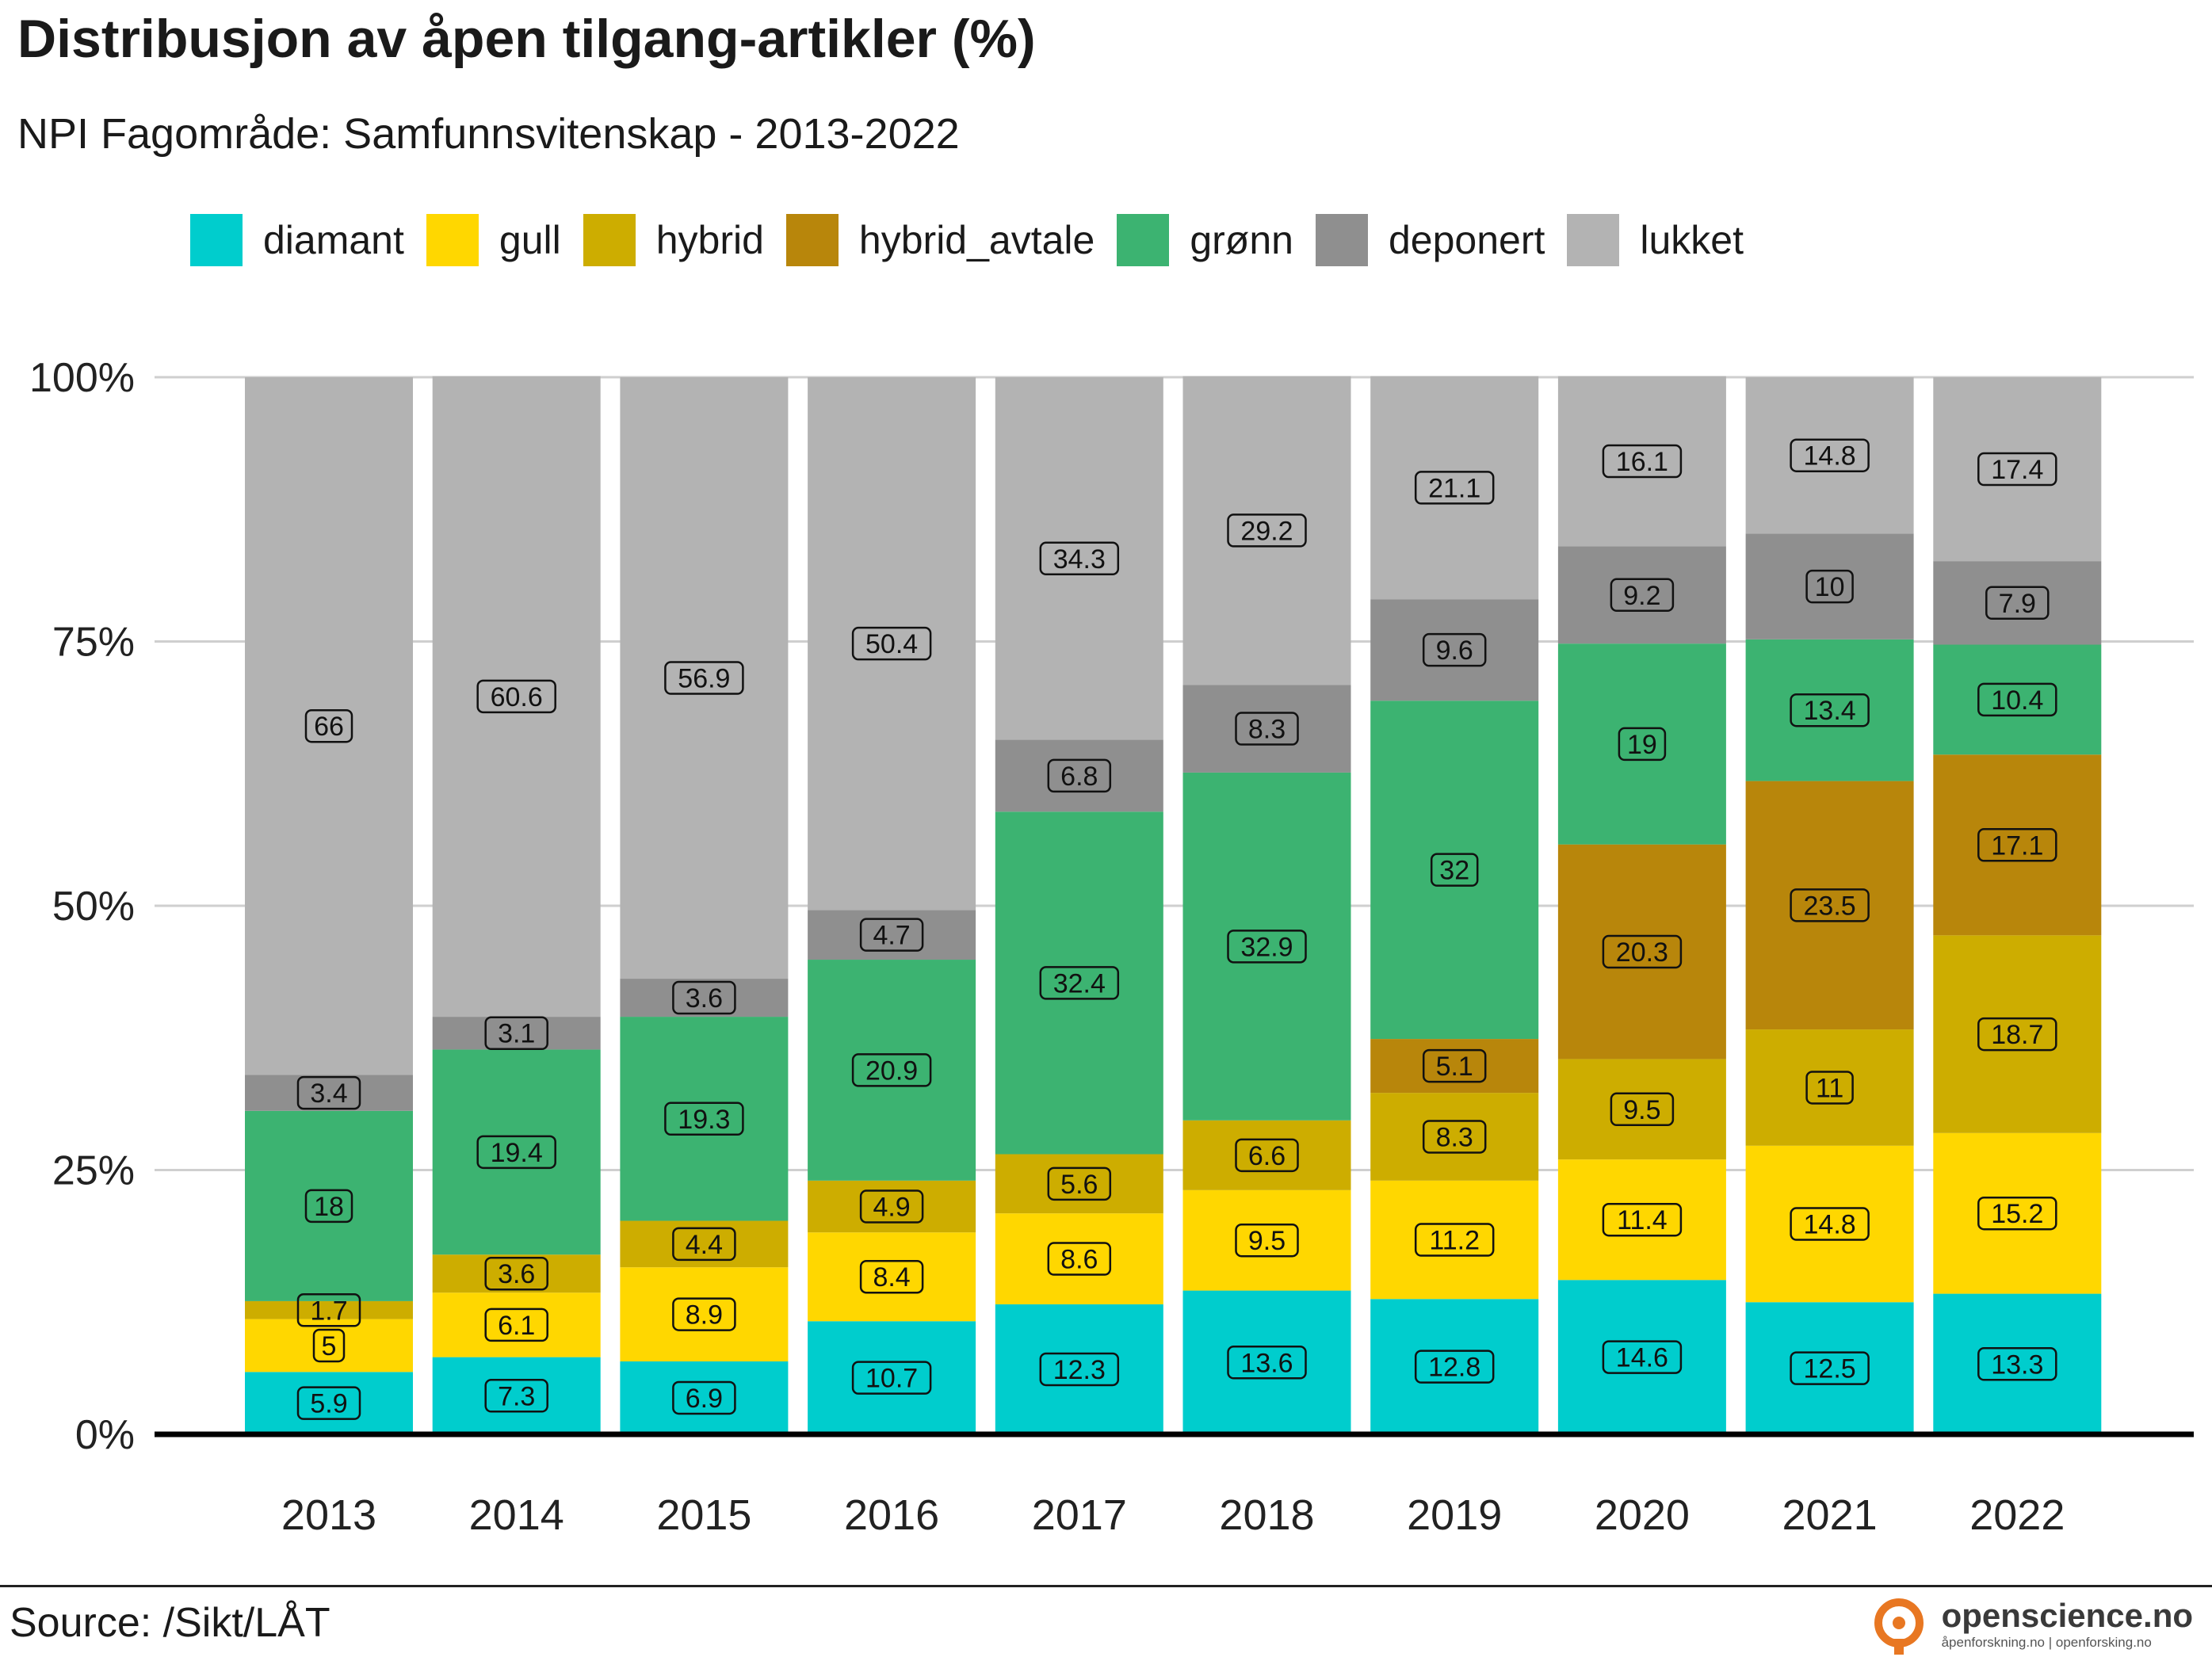 This screenshot has height=1657, width=2212. I want to click on bar-segment-hybrid-2020, so click(1641, 1109).